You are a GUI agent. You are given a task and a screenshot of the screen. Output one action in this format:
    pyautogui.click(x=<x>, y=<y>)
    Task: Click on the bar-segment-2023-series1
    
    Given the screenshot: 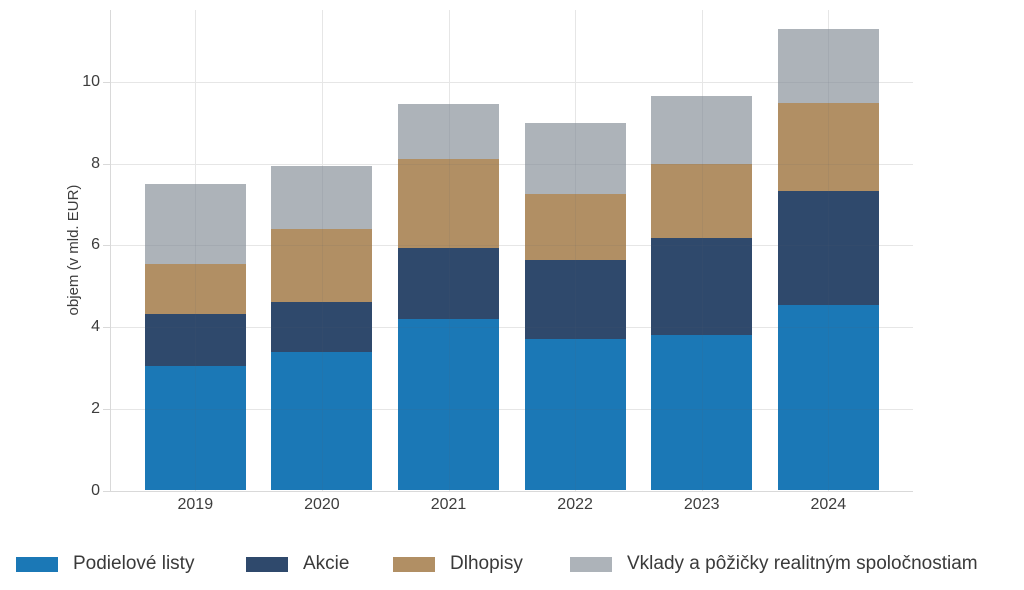 What is the action you would take?
    pyautogui.click(x=702, y=286)
    